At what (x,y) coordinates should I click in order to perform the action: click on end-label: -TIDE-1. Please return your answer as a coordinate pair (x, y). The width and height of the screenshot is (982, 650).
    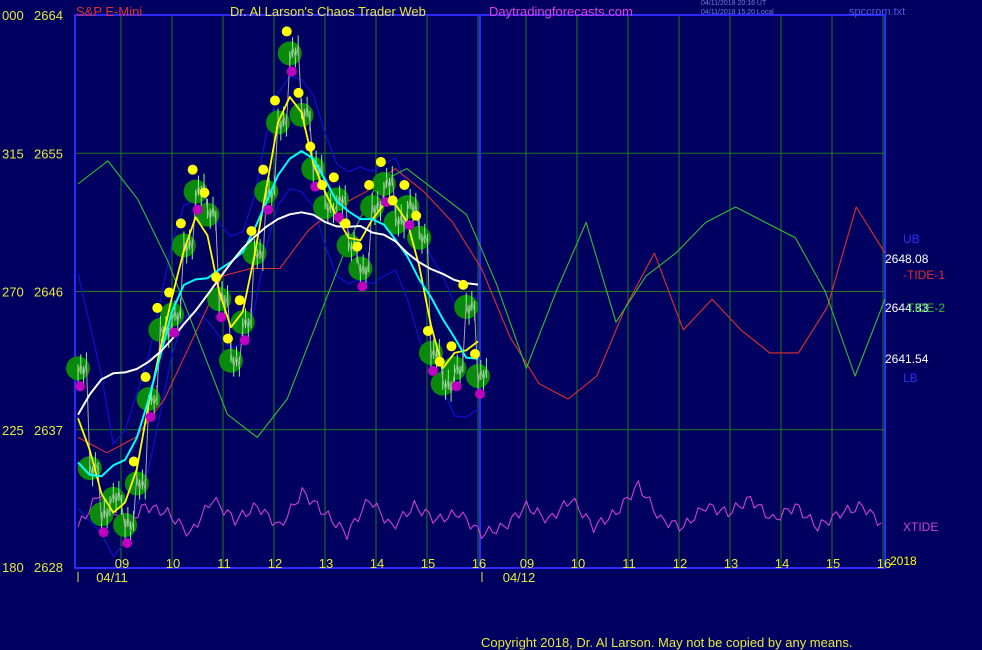
    Looking at the image, I should click on (924, 275).